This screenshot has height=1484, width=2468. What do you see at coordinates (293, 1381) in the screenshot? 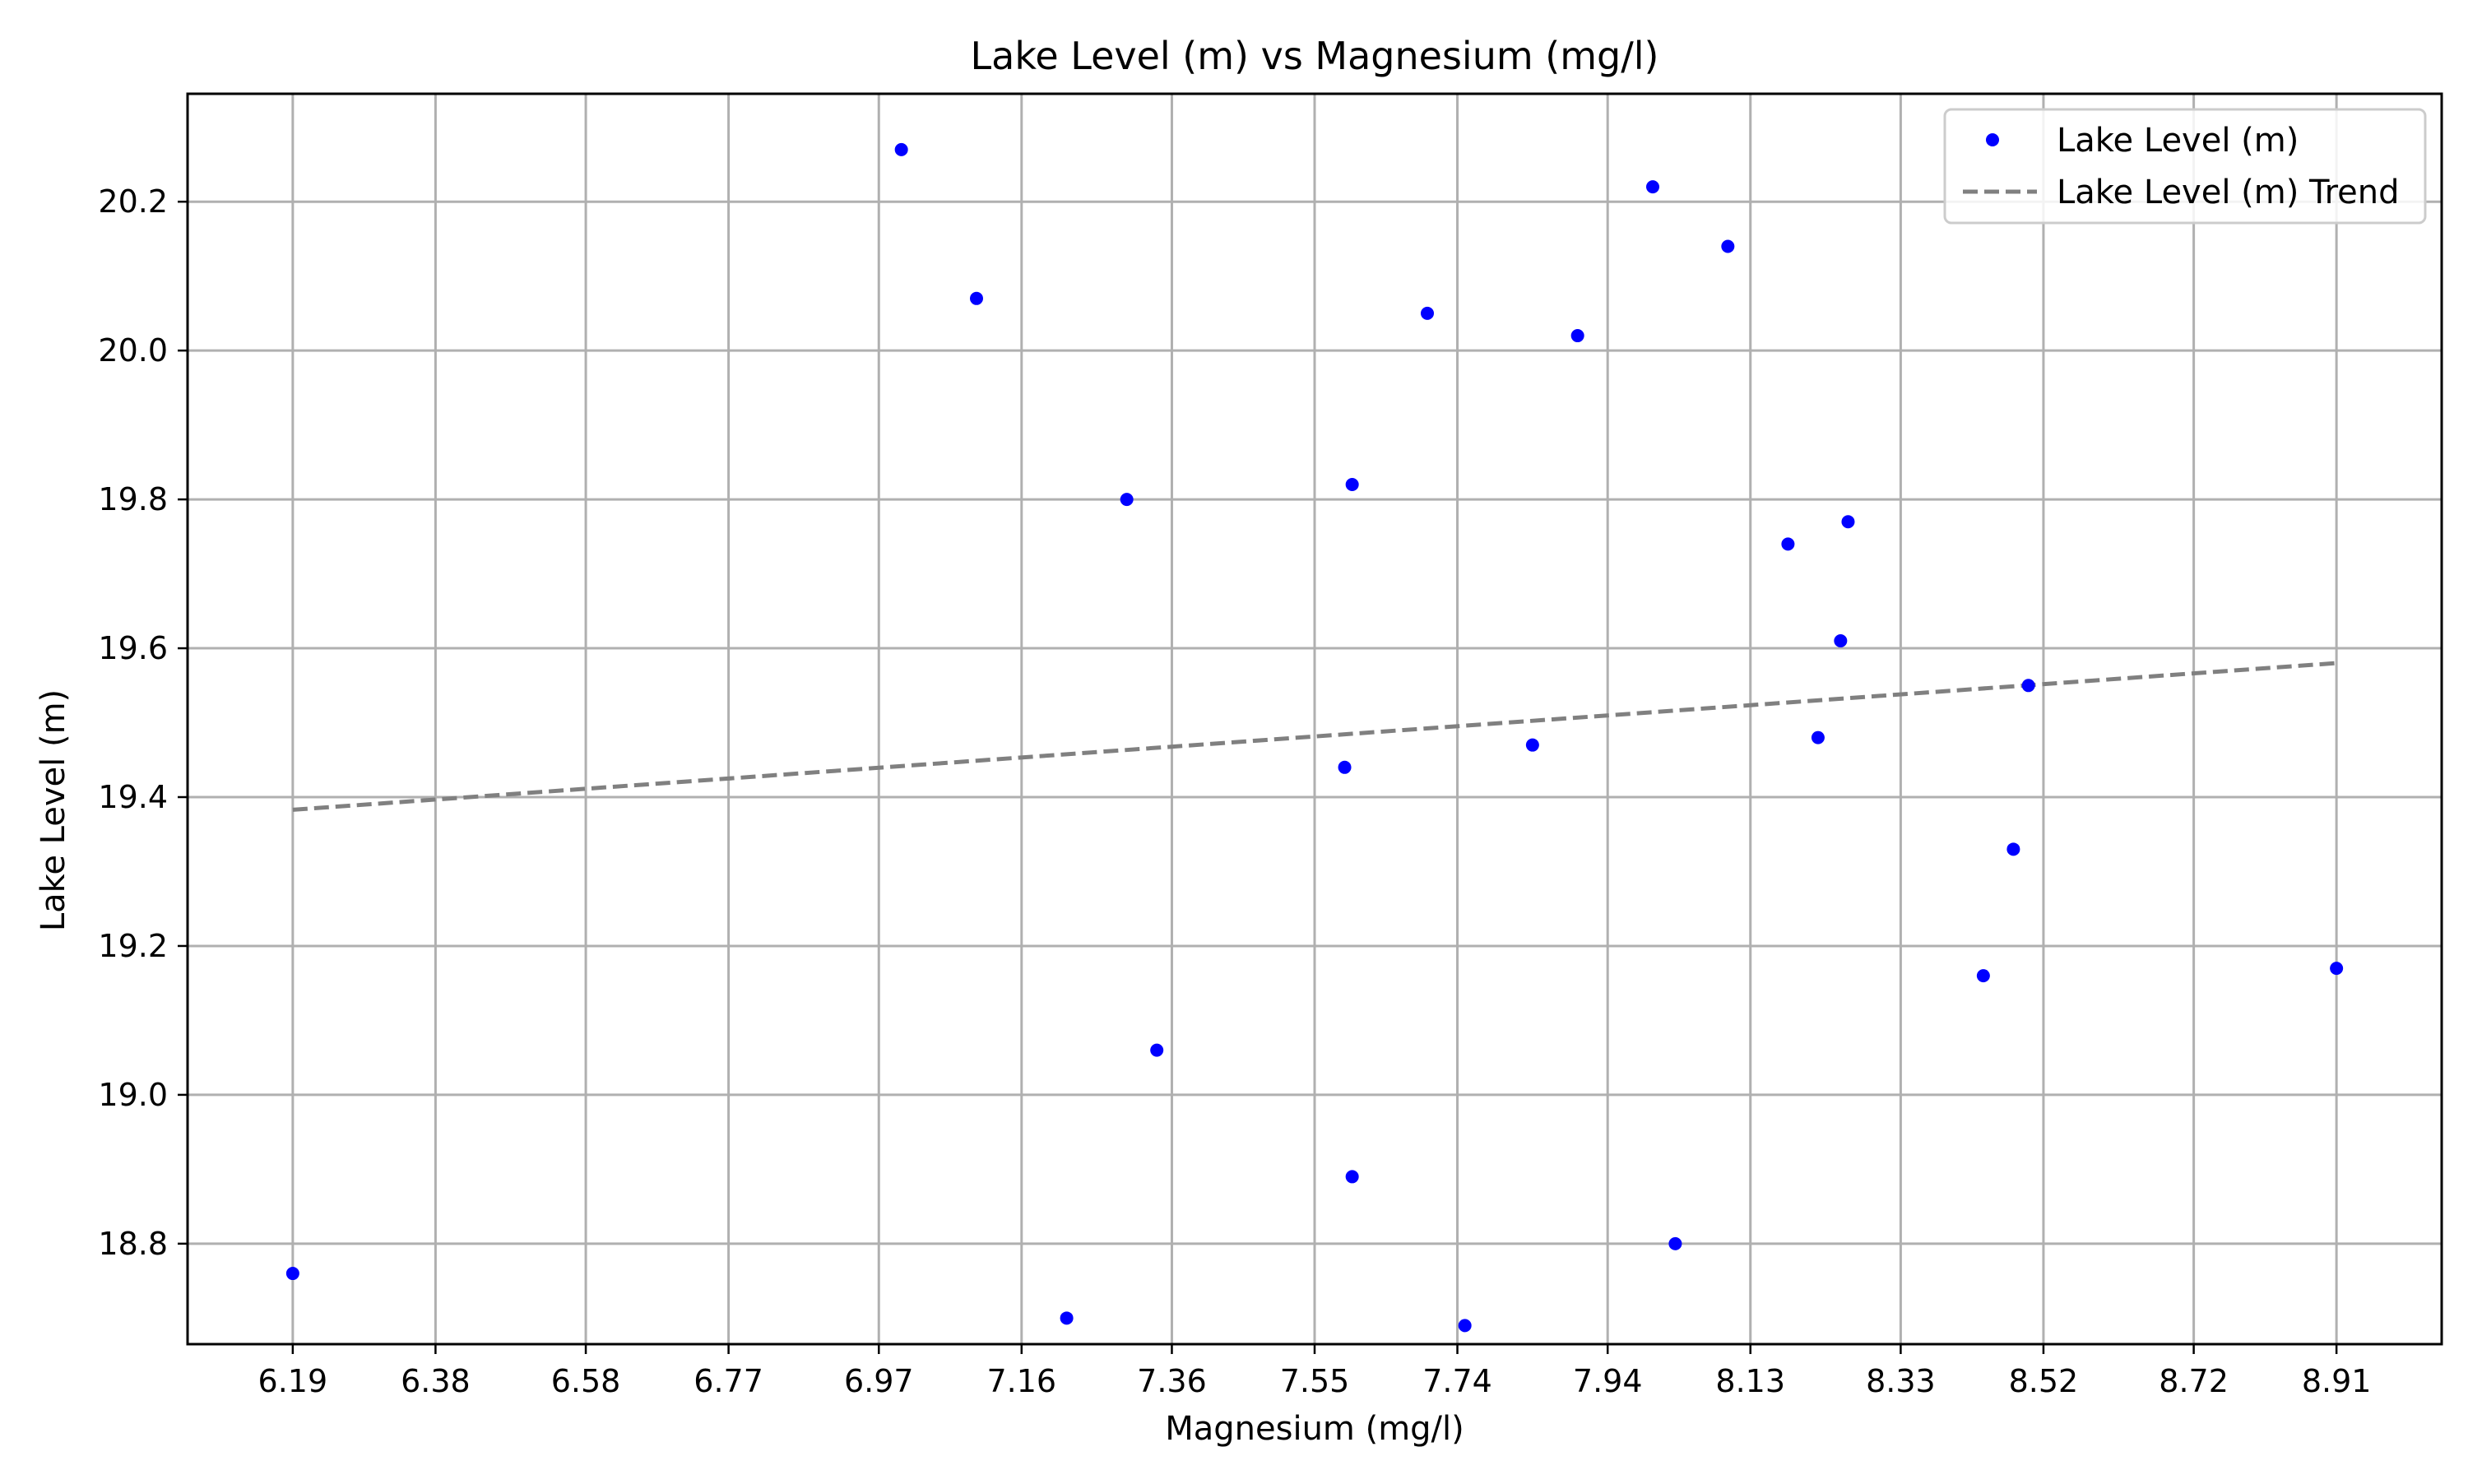
I see `x-tick-label: 6.19` at bounding box center [293, 1381].